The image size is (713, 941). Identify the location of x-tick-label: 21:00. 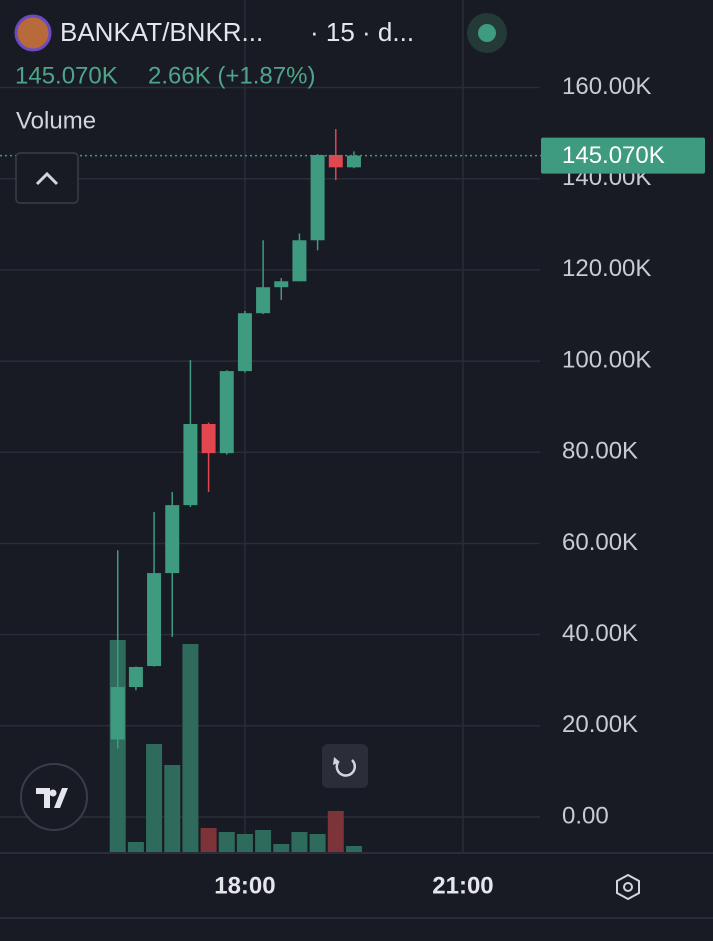
(462, 885).